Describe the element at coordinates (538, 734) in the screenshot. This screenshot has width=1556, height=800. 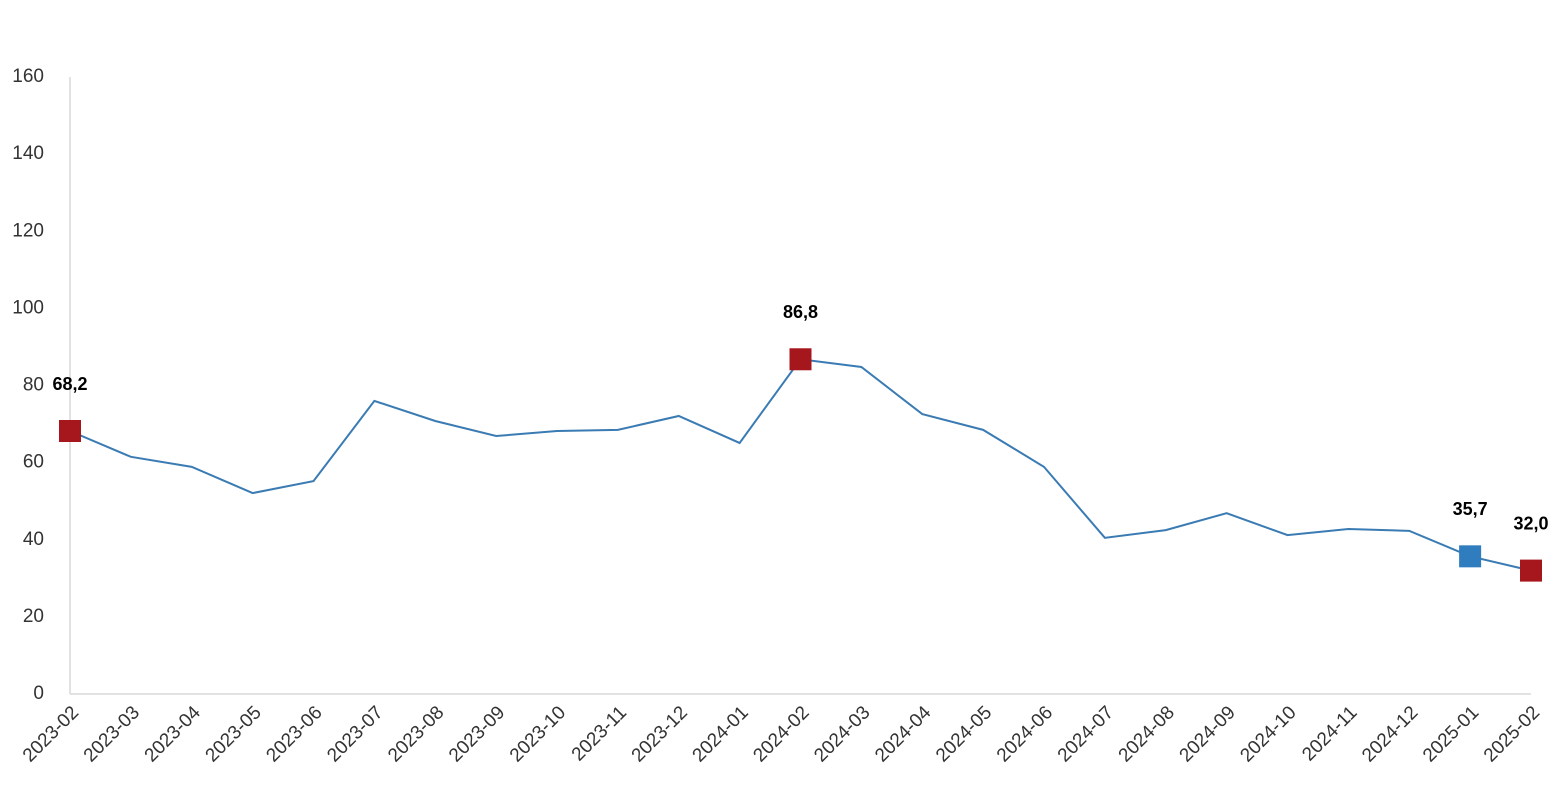
I see `x-tick-label: 2023-10` at that location.